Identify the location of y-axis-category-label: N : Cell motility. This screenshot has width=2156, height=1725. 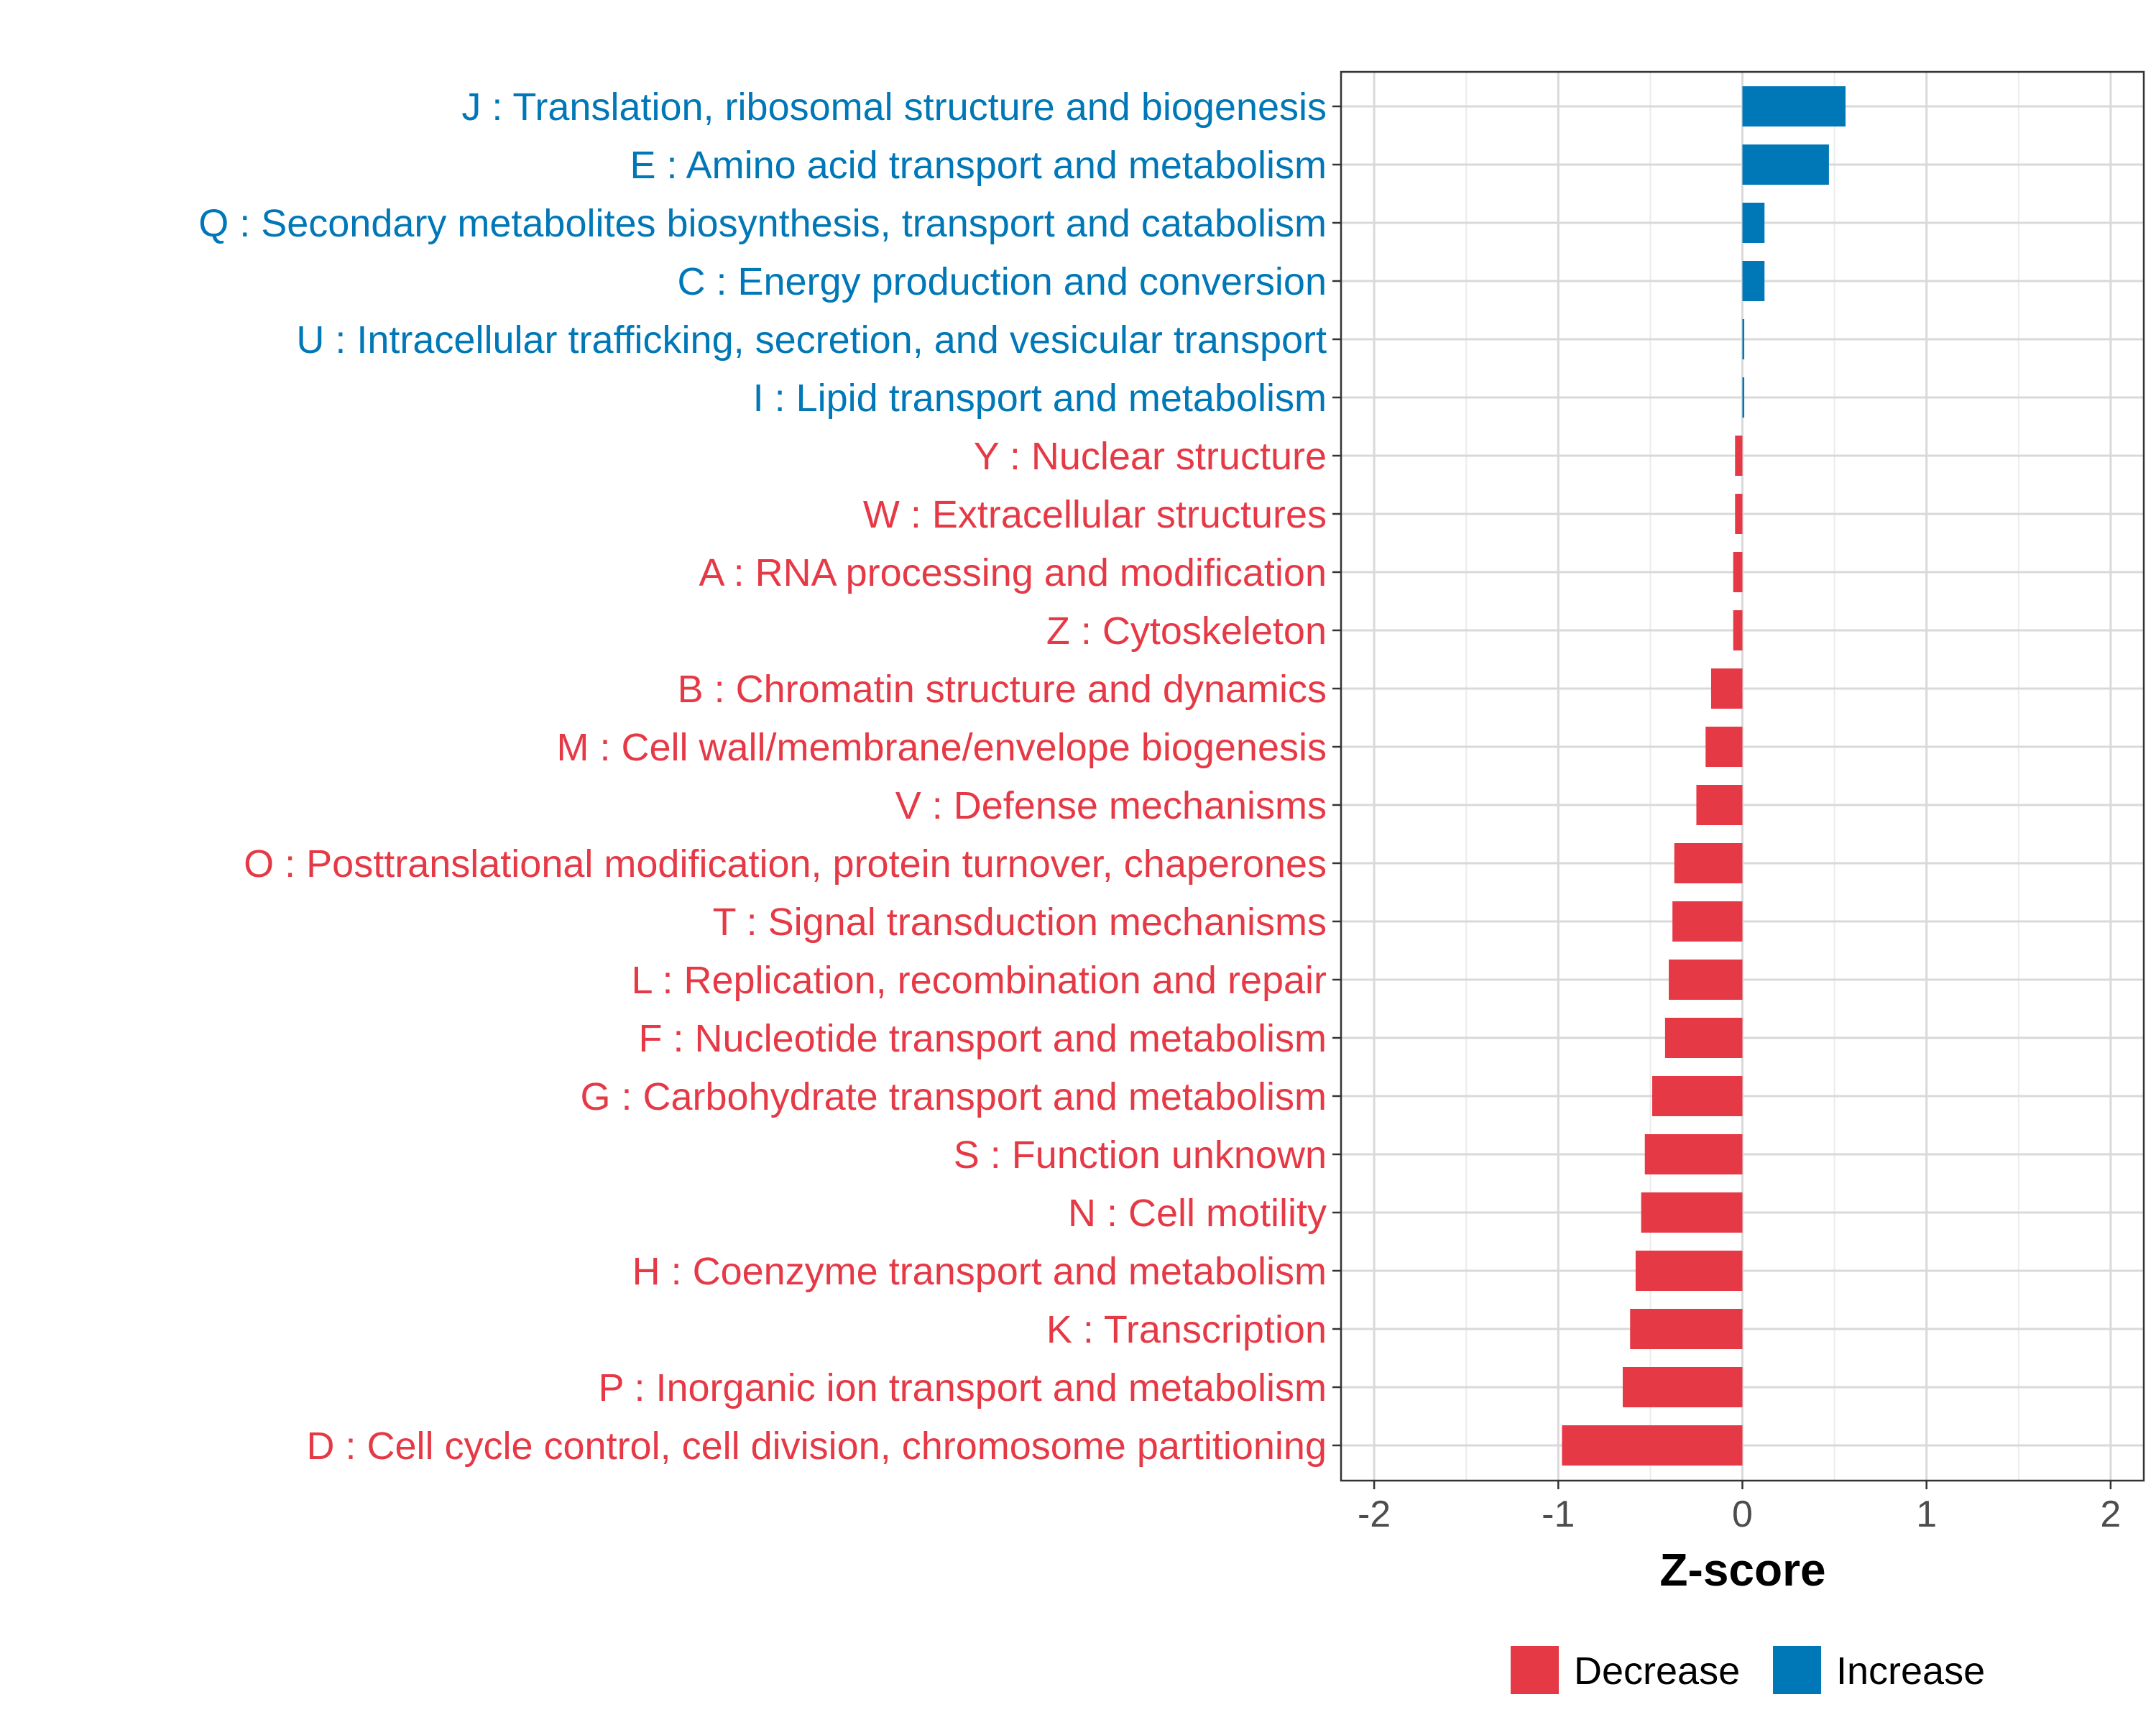
(1197, 1213).